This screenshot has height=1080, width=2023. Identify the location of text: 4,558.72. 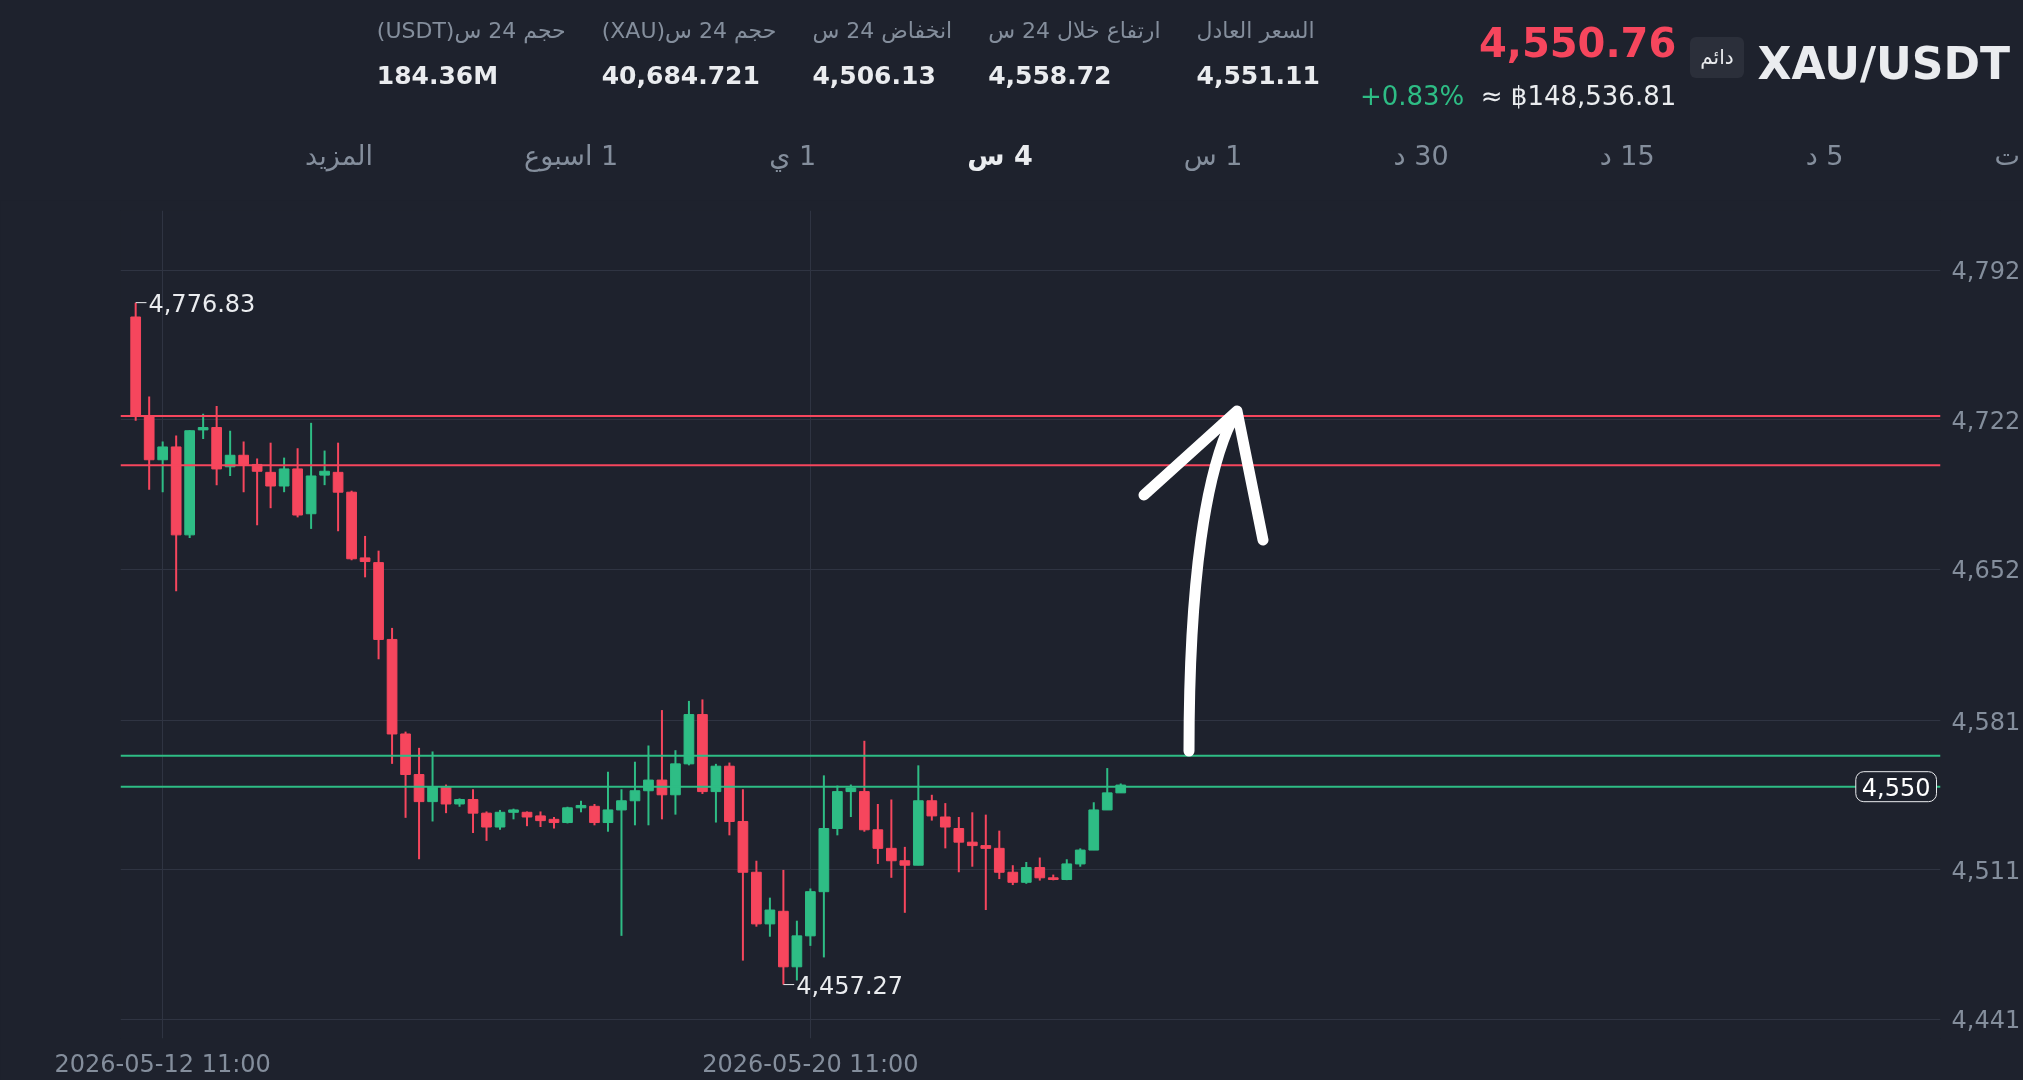
(1050, 76).